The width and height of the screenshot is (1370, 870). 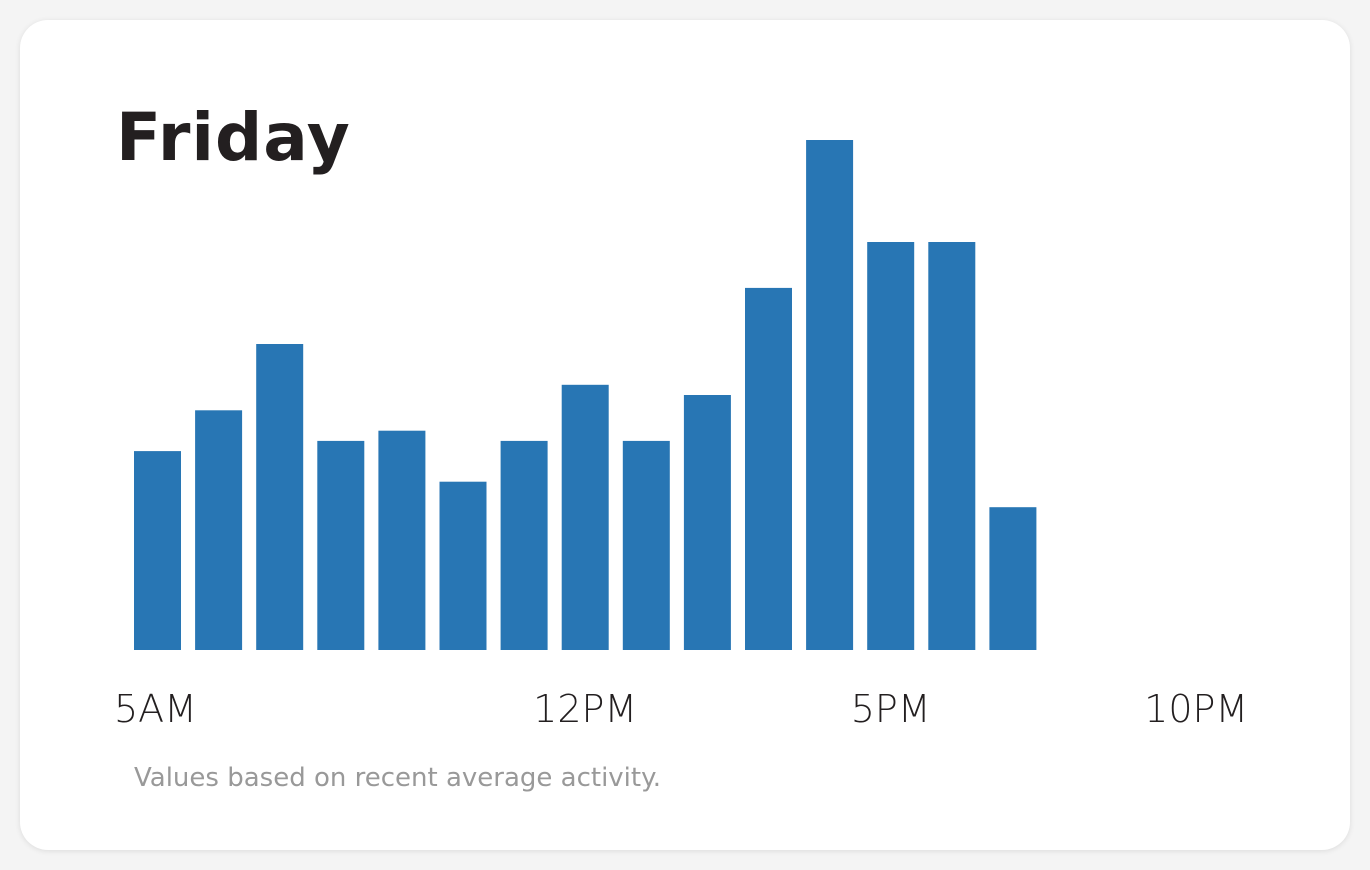 What do you see at coordinates (707, 522) in the screenshot?
I see `bar-2pm` at bounding box center [707, 522].